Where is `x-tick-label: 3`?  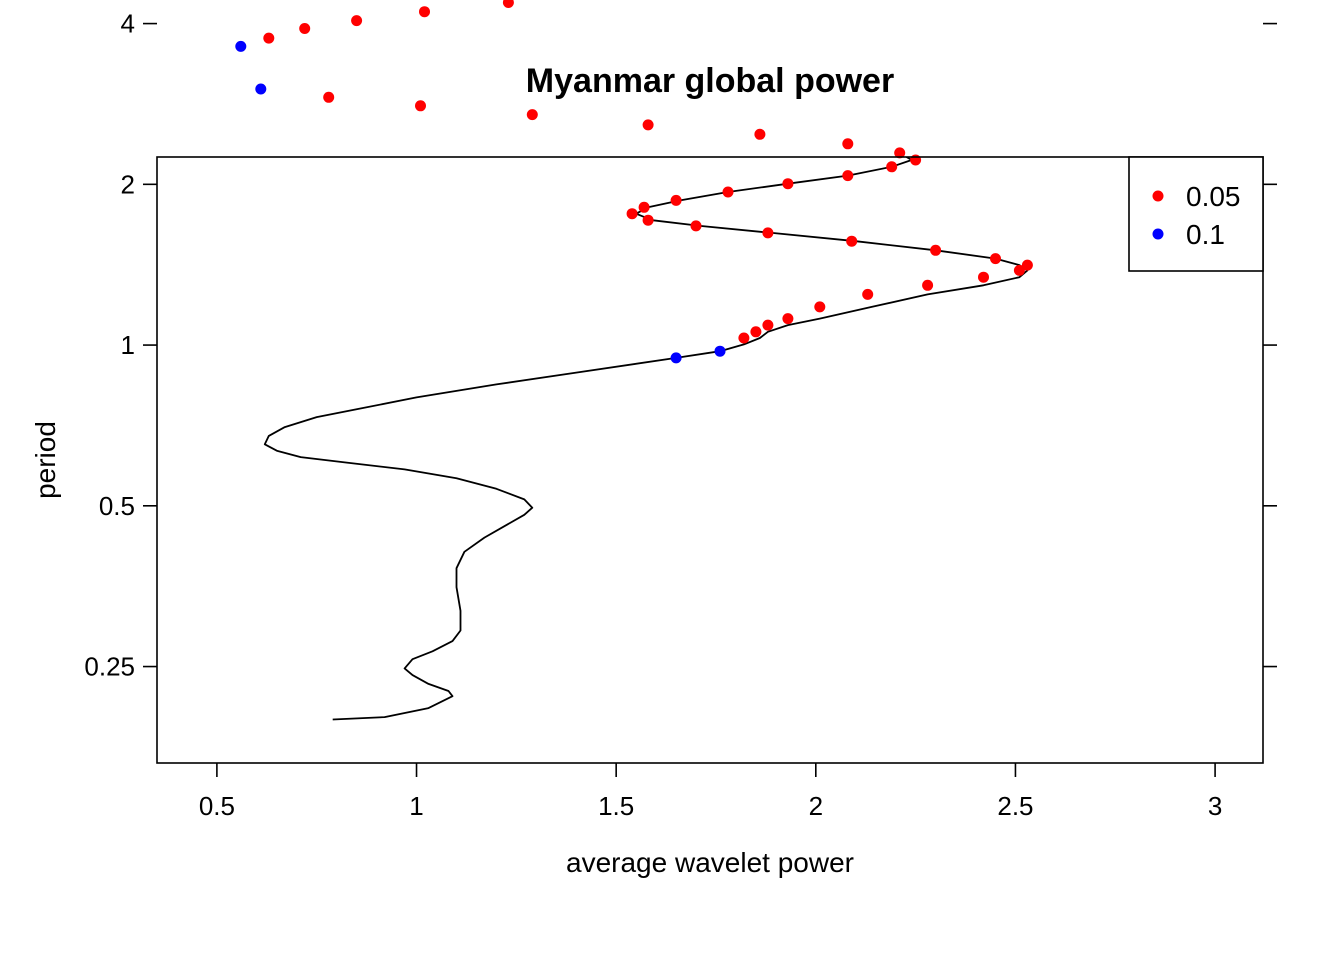 x-tick-label: 3 is located at coordinates (1215, 806).